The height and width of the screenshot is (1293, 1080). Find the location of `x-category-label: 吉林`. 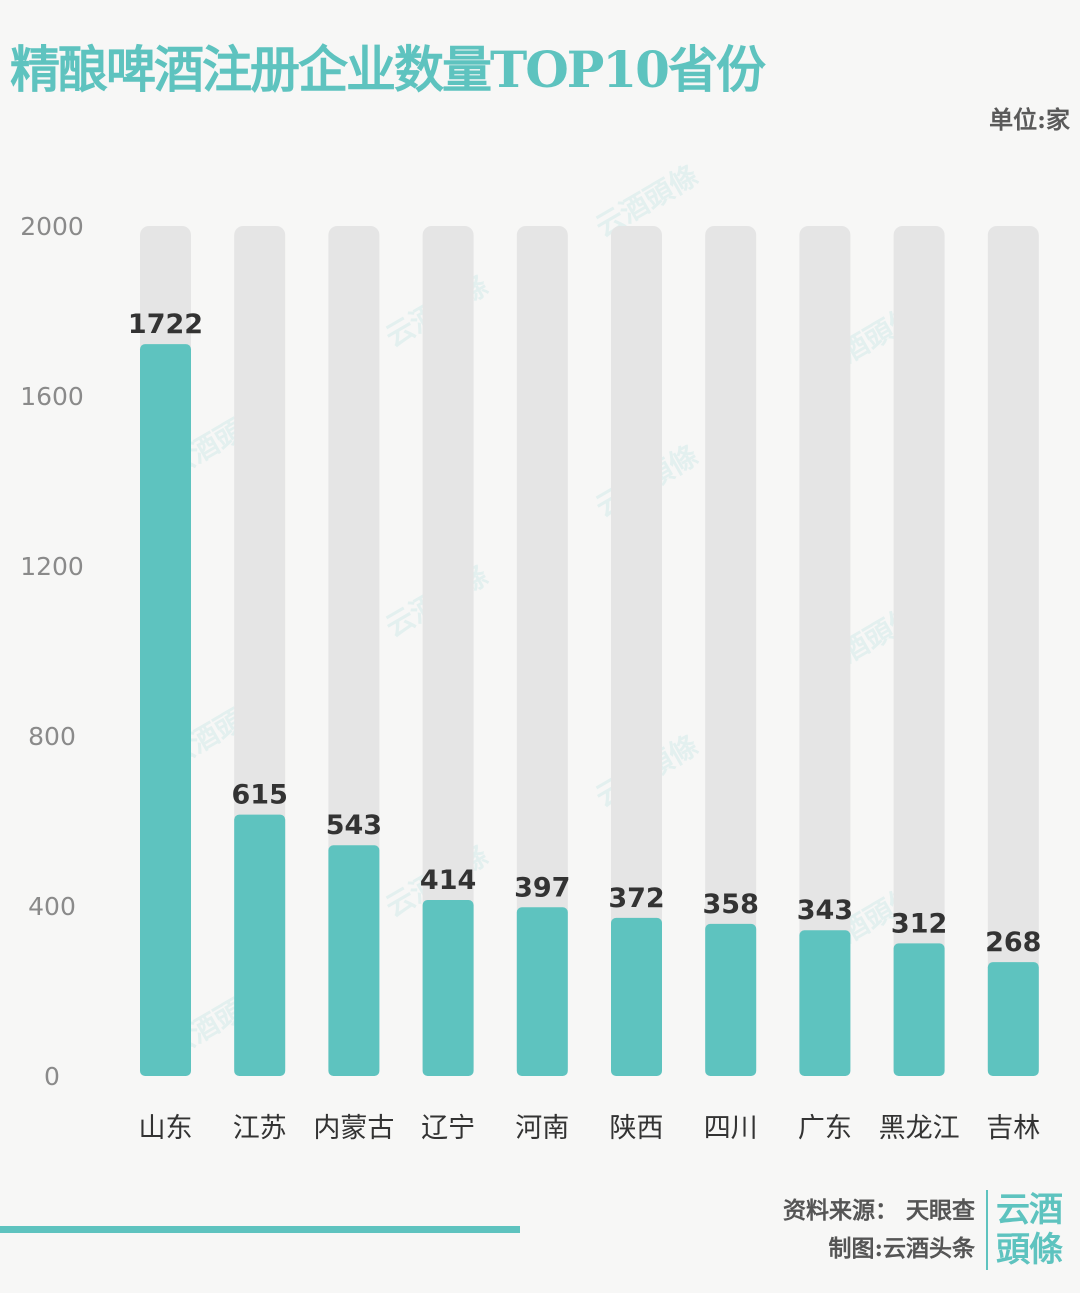

x-category-label: 吉林 is located at coordinates (1013, 1128).